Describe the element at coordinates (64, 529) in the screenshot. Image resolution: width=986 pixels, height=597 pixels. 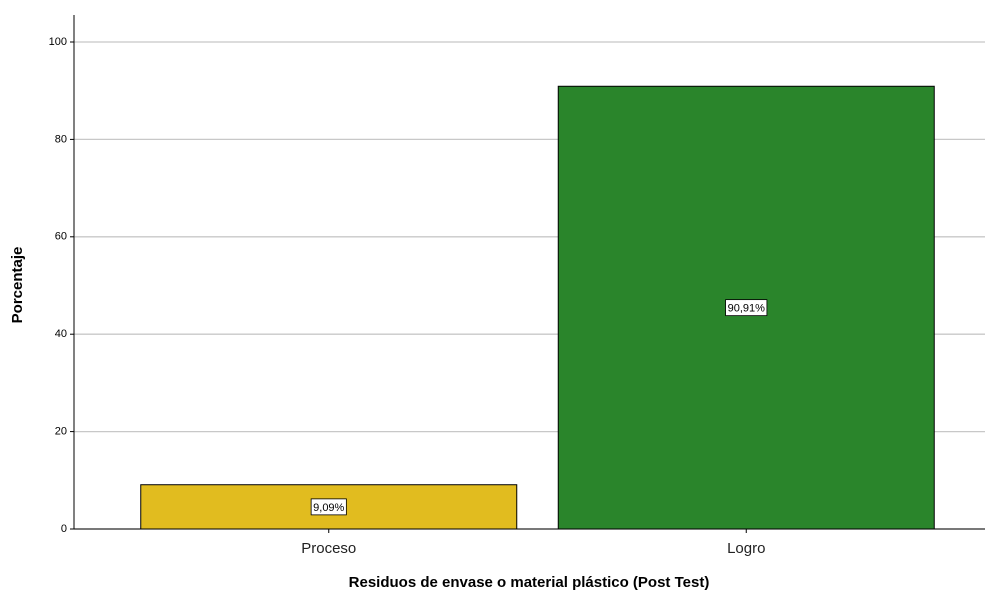
I see `y-tick-label: 0` at that location.